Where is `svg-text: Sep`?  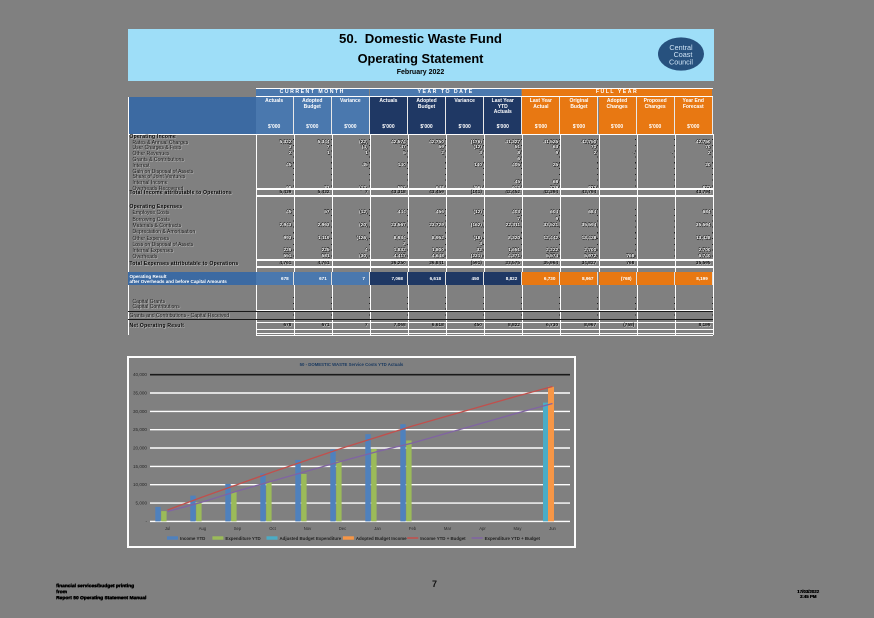
svg-text: Sep is located at coordinates (238, 528).